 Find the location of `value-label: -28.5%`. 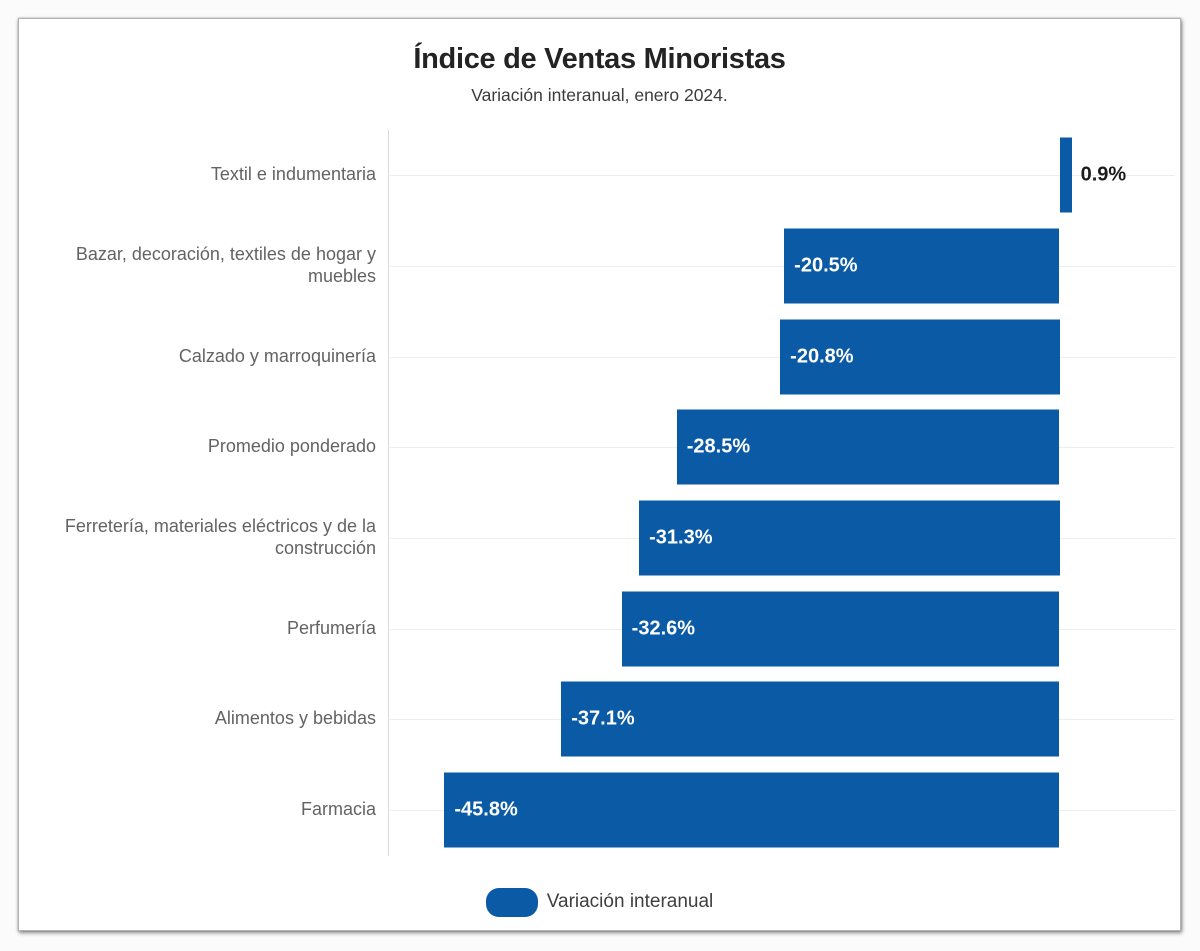

value-label: -28.5% is located at coordinates (718, 446).